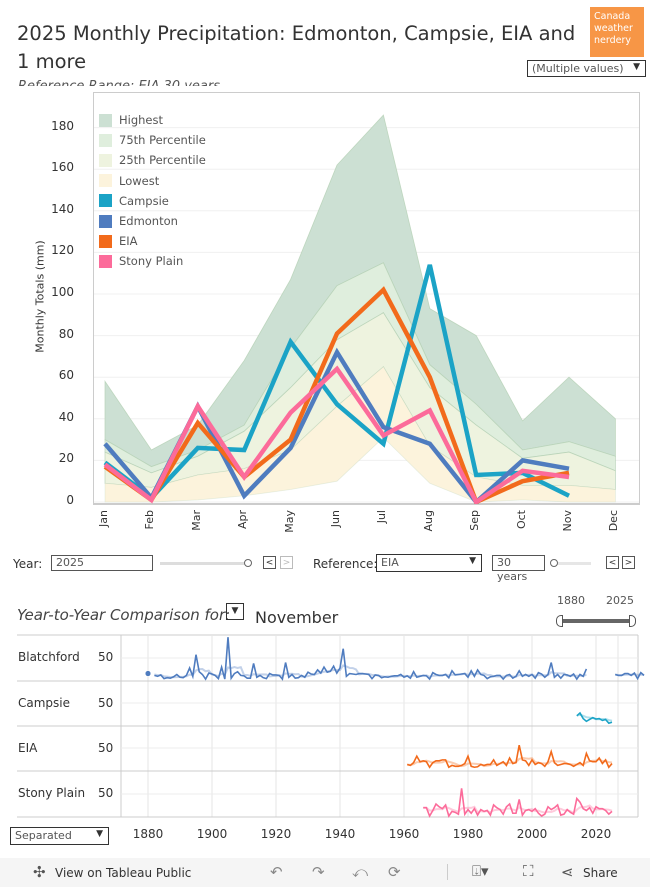 The image size is (650, 887). Describe the element at coordinates (612, 562) in the screenshot. I see `period-prev-button: <` at that location.